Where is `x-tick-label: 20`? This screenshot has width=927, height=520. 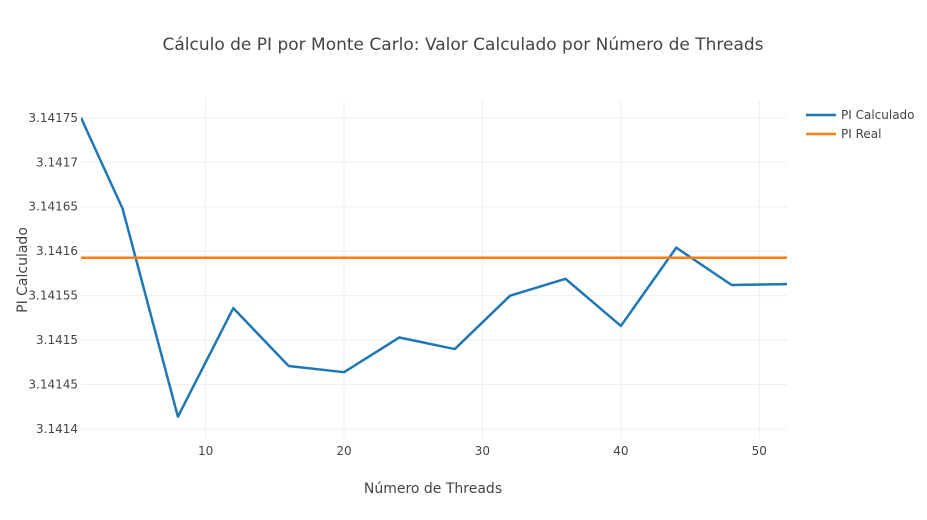
x-tick-label: 20 is located at coordinates (343, 451).